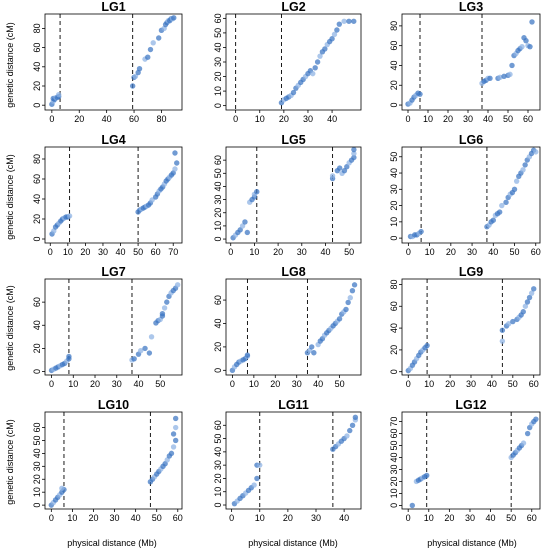  I want to click on y-tick-label: 30, so click(37, 466).